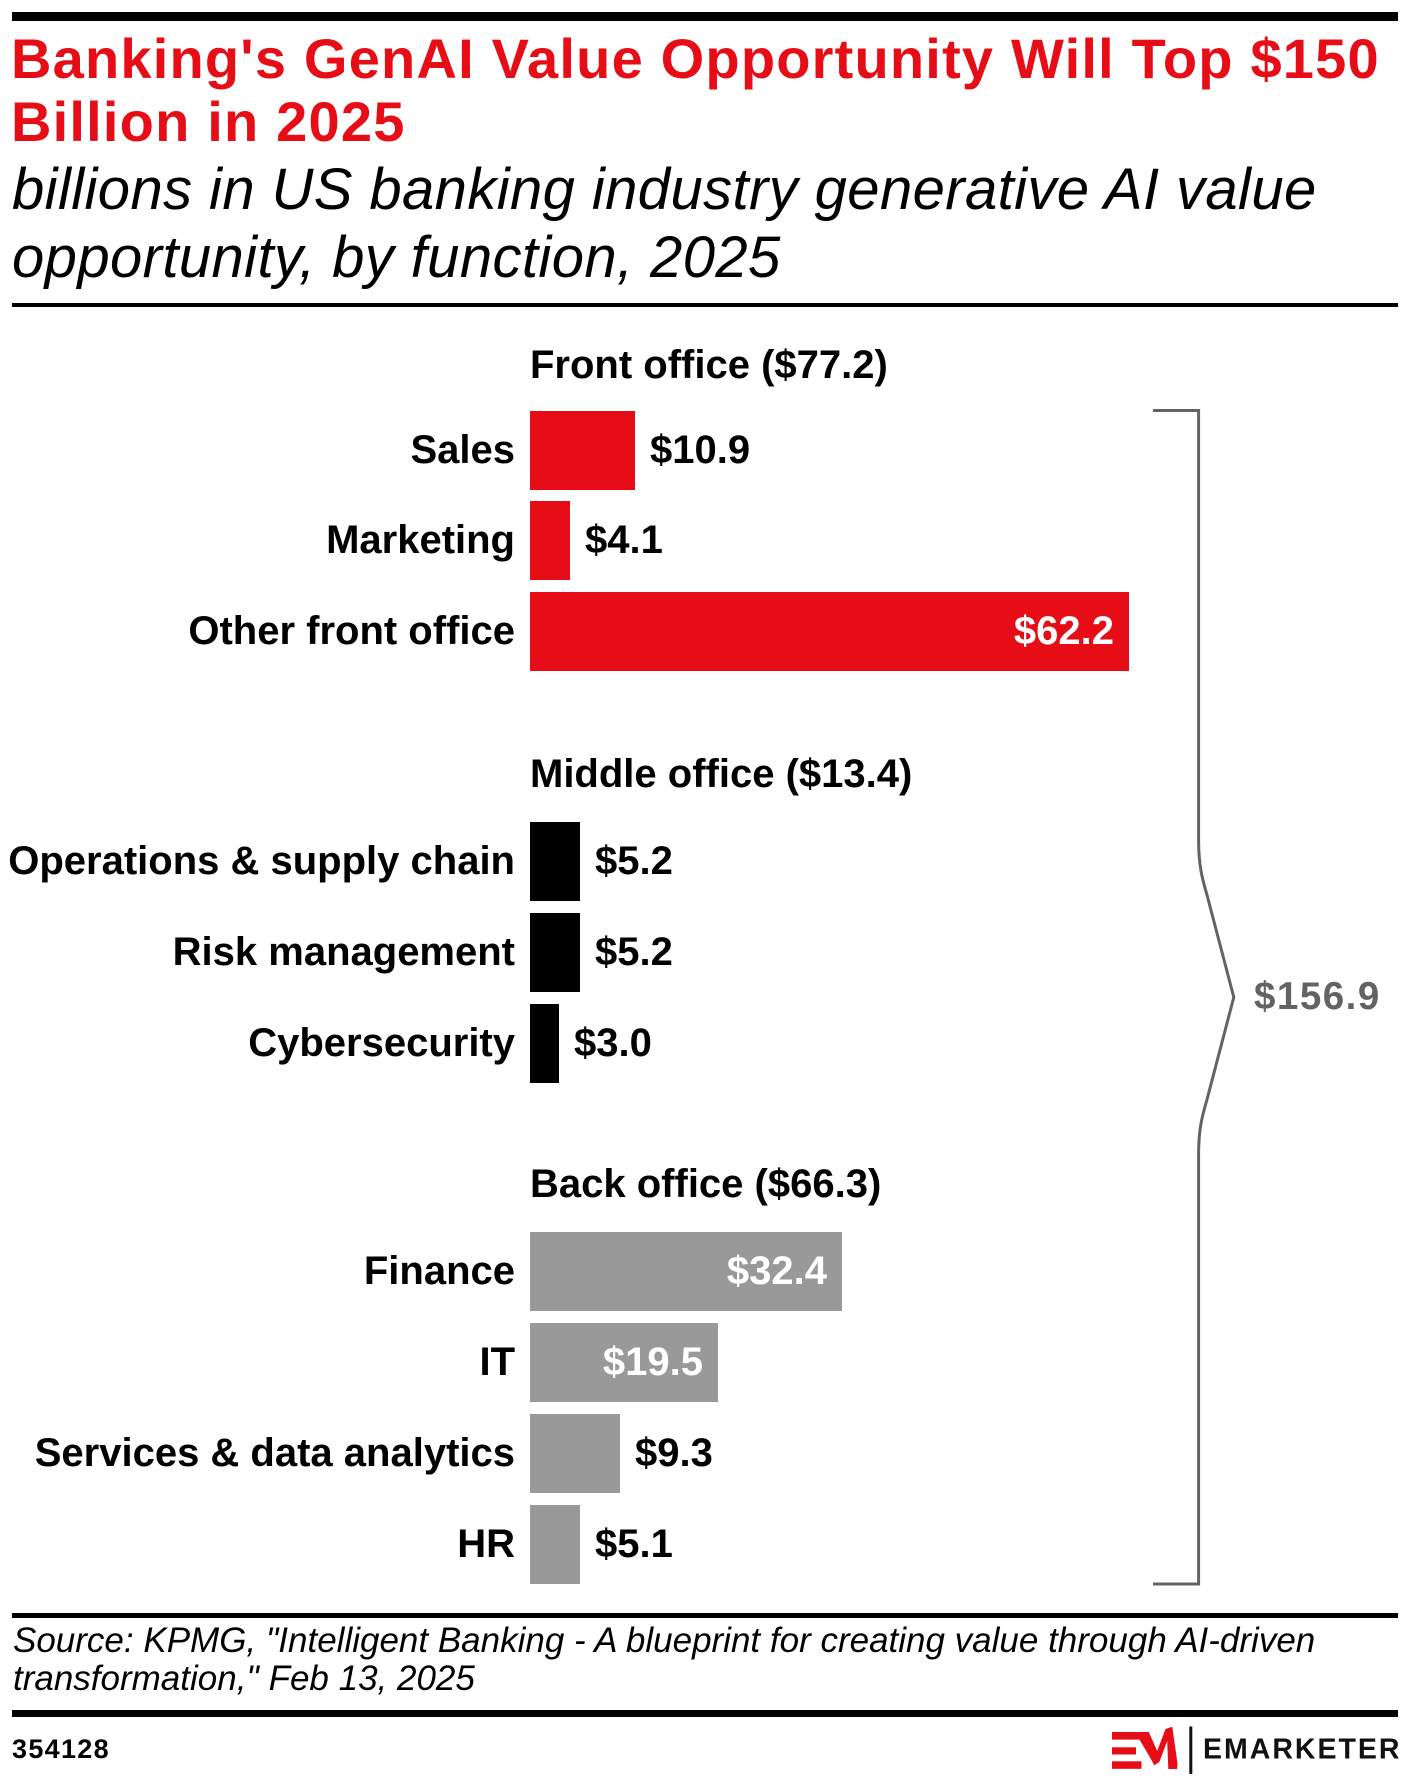  What do you see at coordinates (1302, 1750) in the screenshot?
I see `svg-text: EMARKETER` at bounding box center [1302, 1750].